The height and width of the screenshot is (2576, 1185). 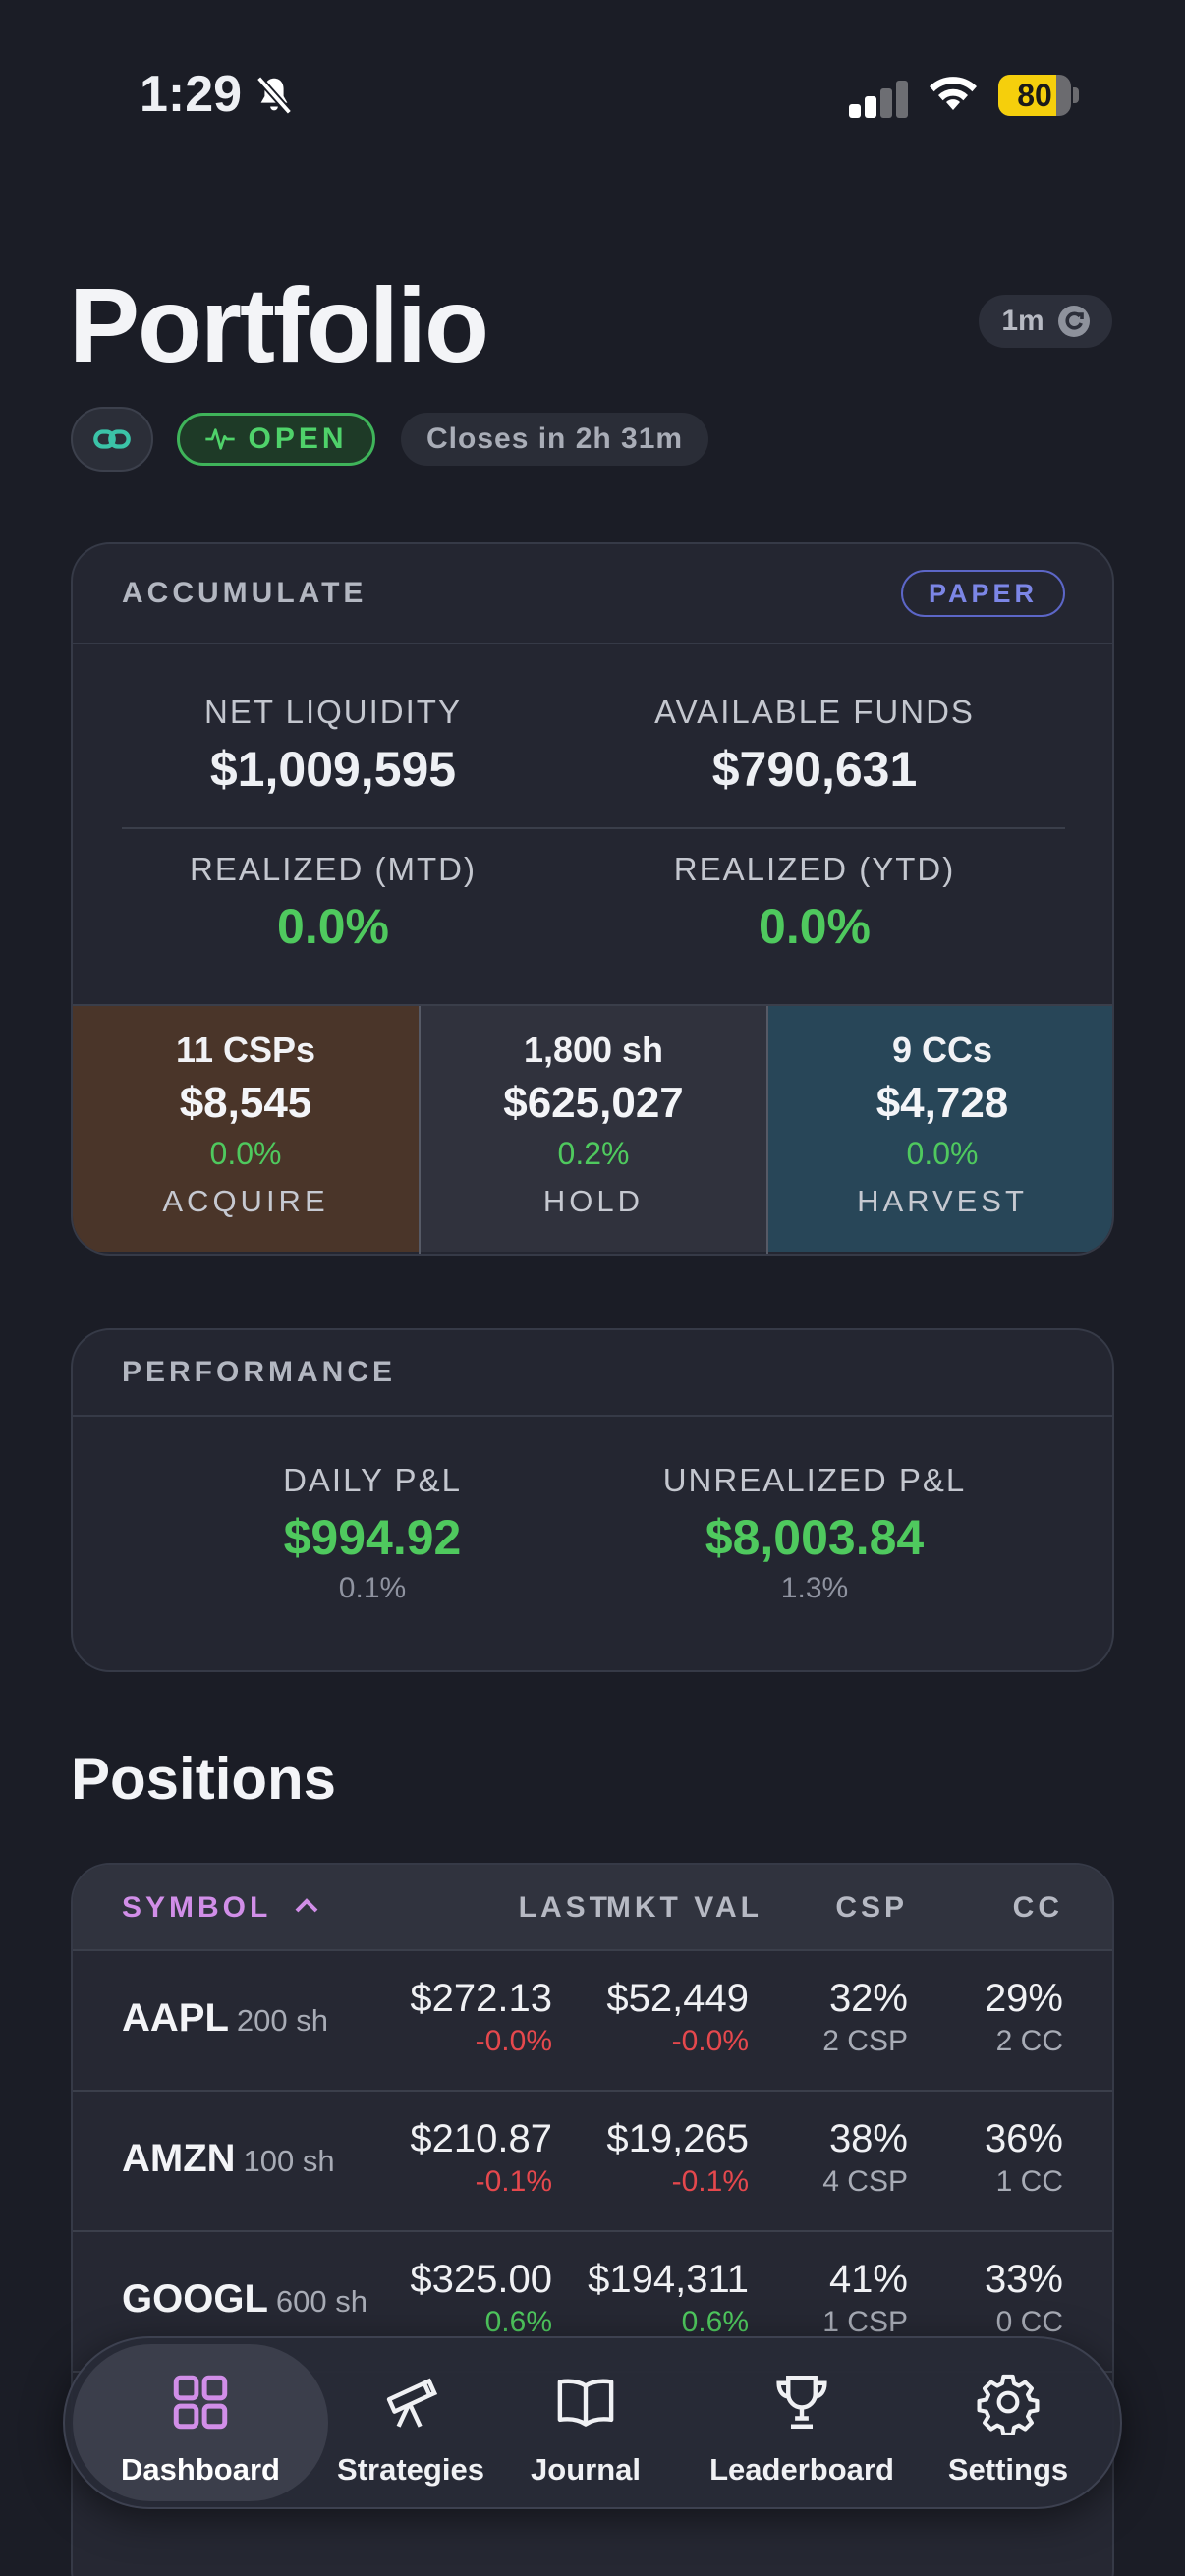 What do you see at coordinates (668, 2298) in the screenshot?
I see `mkt-val-cell: $194,311 0.6%` at bounding box center [668, 2298].